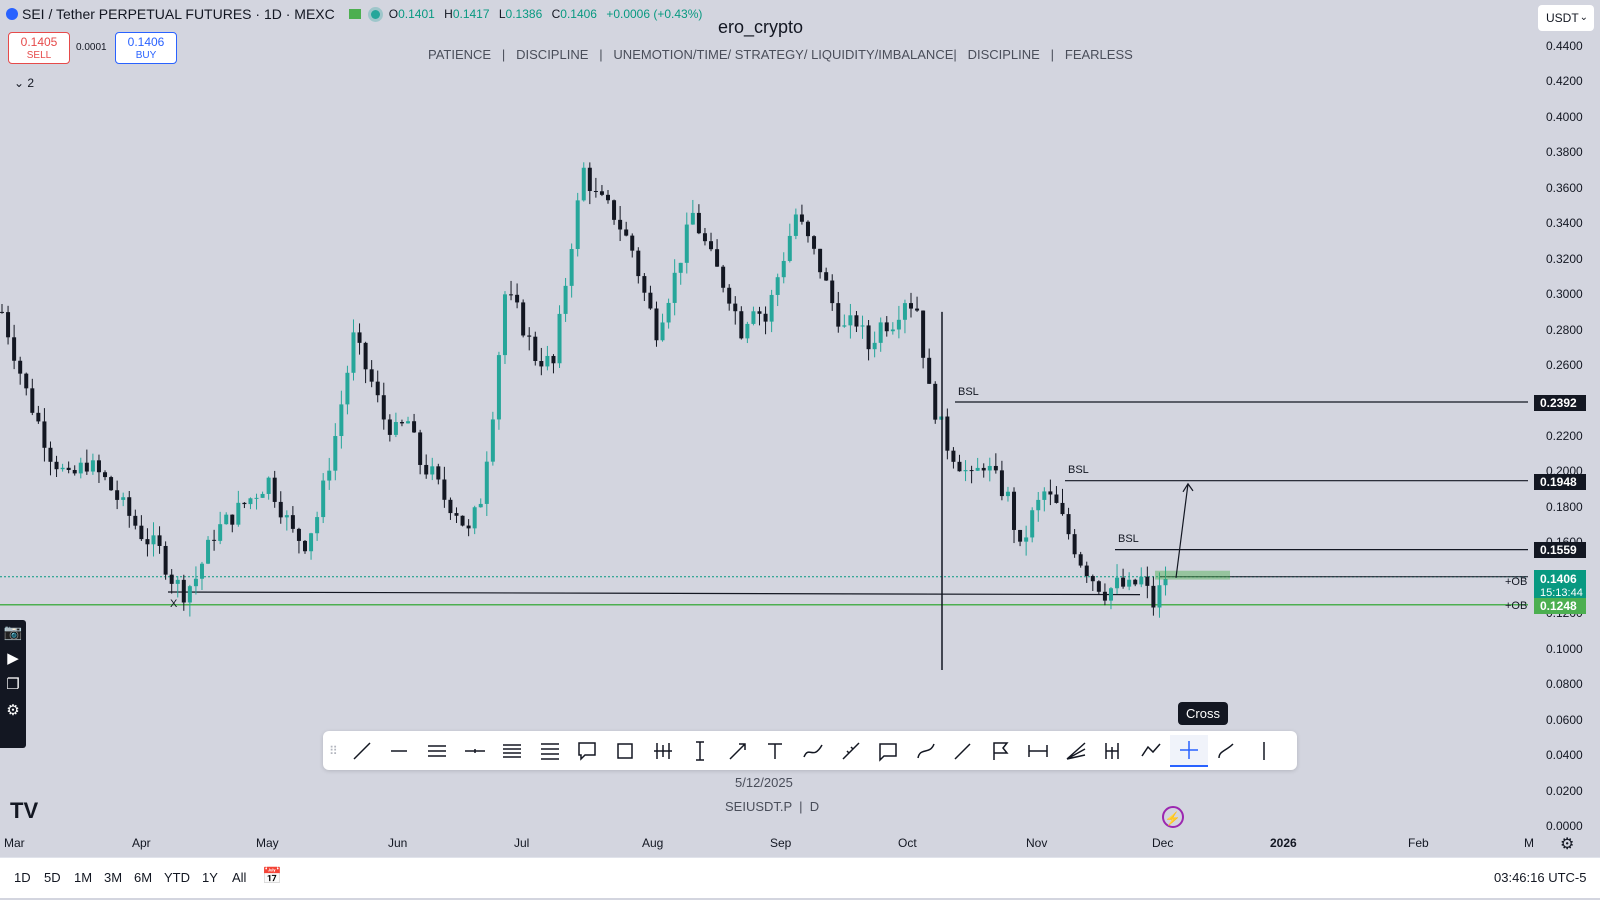  Describe the element at coordinates (964, 751) in the screenshot. I see `pen-tool-icon` at that location.